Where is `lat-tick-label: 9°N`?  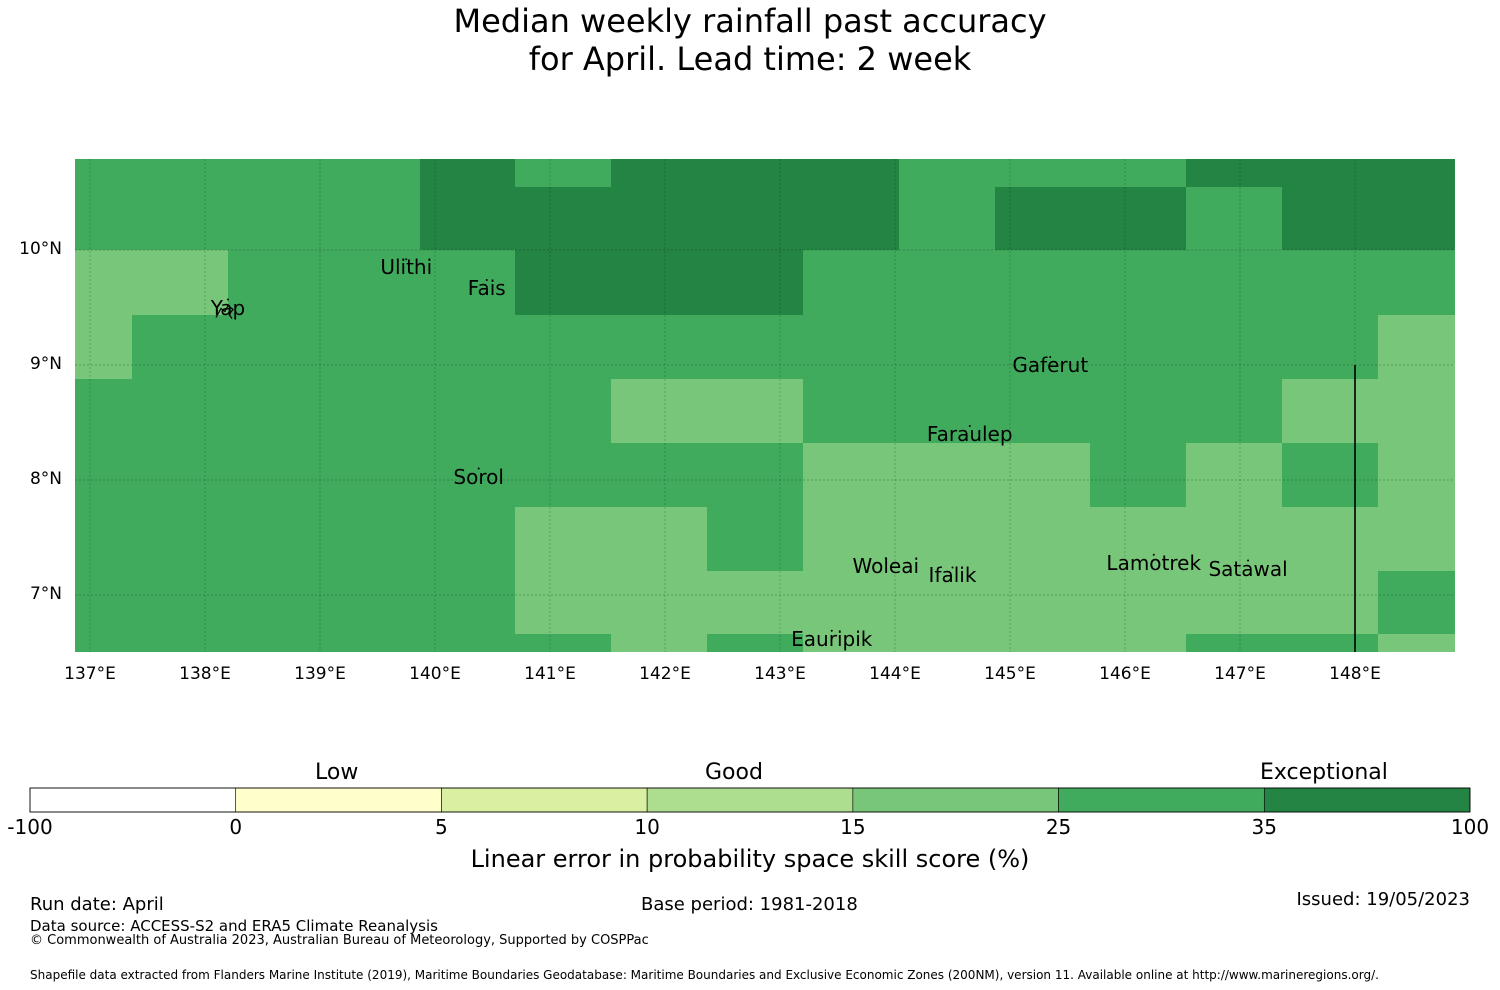
lat-tick-label: 9°N is located at coordinates (45, 364).